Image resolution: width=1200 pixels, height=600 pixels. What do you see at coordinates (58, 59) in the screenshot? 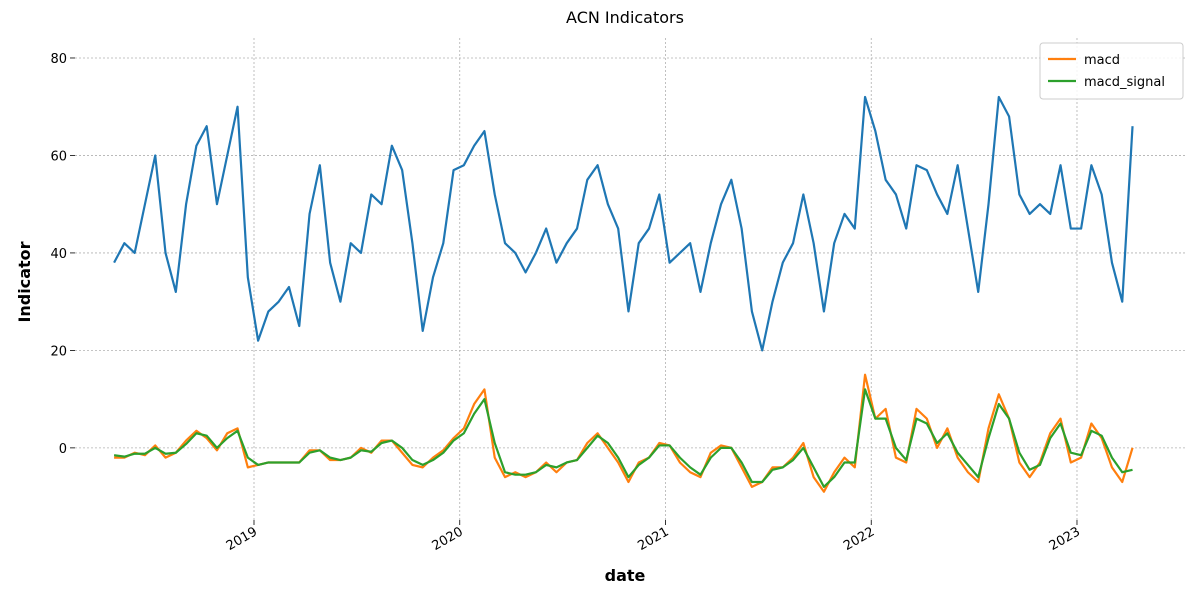
I see `y-tick-label: 80` at bounding box center [58, 59].